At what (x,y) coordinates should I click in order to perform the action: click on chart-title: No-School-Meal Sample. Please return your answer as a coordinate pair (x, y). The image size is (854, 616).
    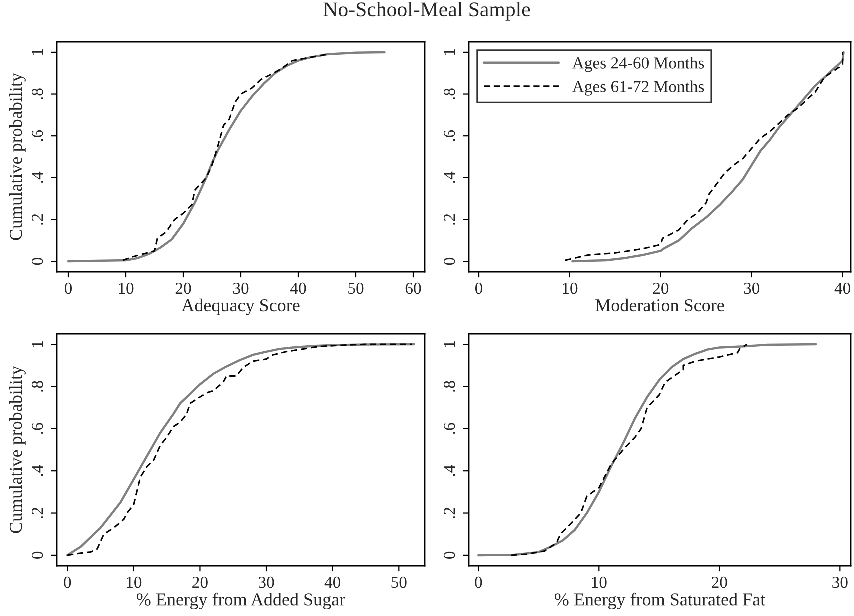
    Looking at the image, I should click on (427, 11).